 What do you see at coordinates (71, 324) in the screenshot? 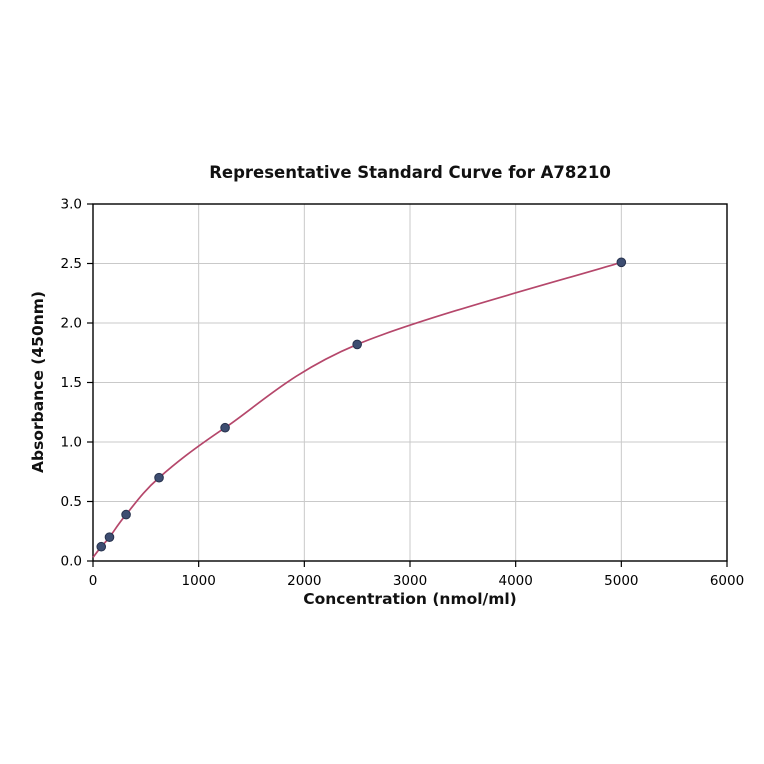
I see `y-tick-label: 2.0` at bounding box center [71, 324].